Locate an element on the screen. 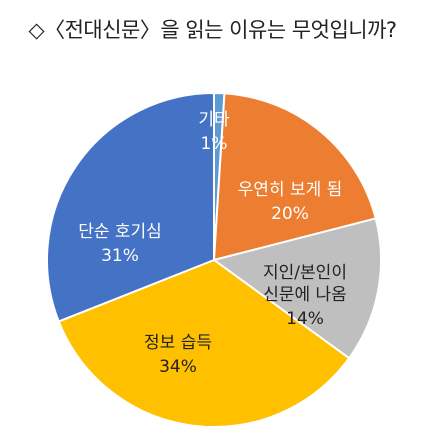 The image size is (425, 443). slice-label-5: 단순 호기심 is located at coordinates (120, 232).